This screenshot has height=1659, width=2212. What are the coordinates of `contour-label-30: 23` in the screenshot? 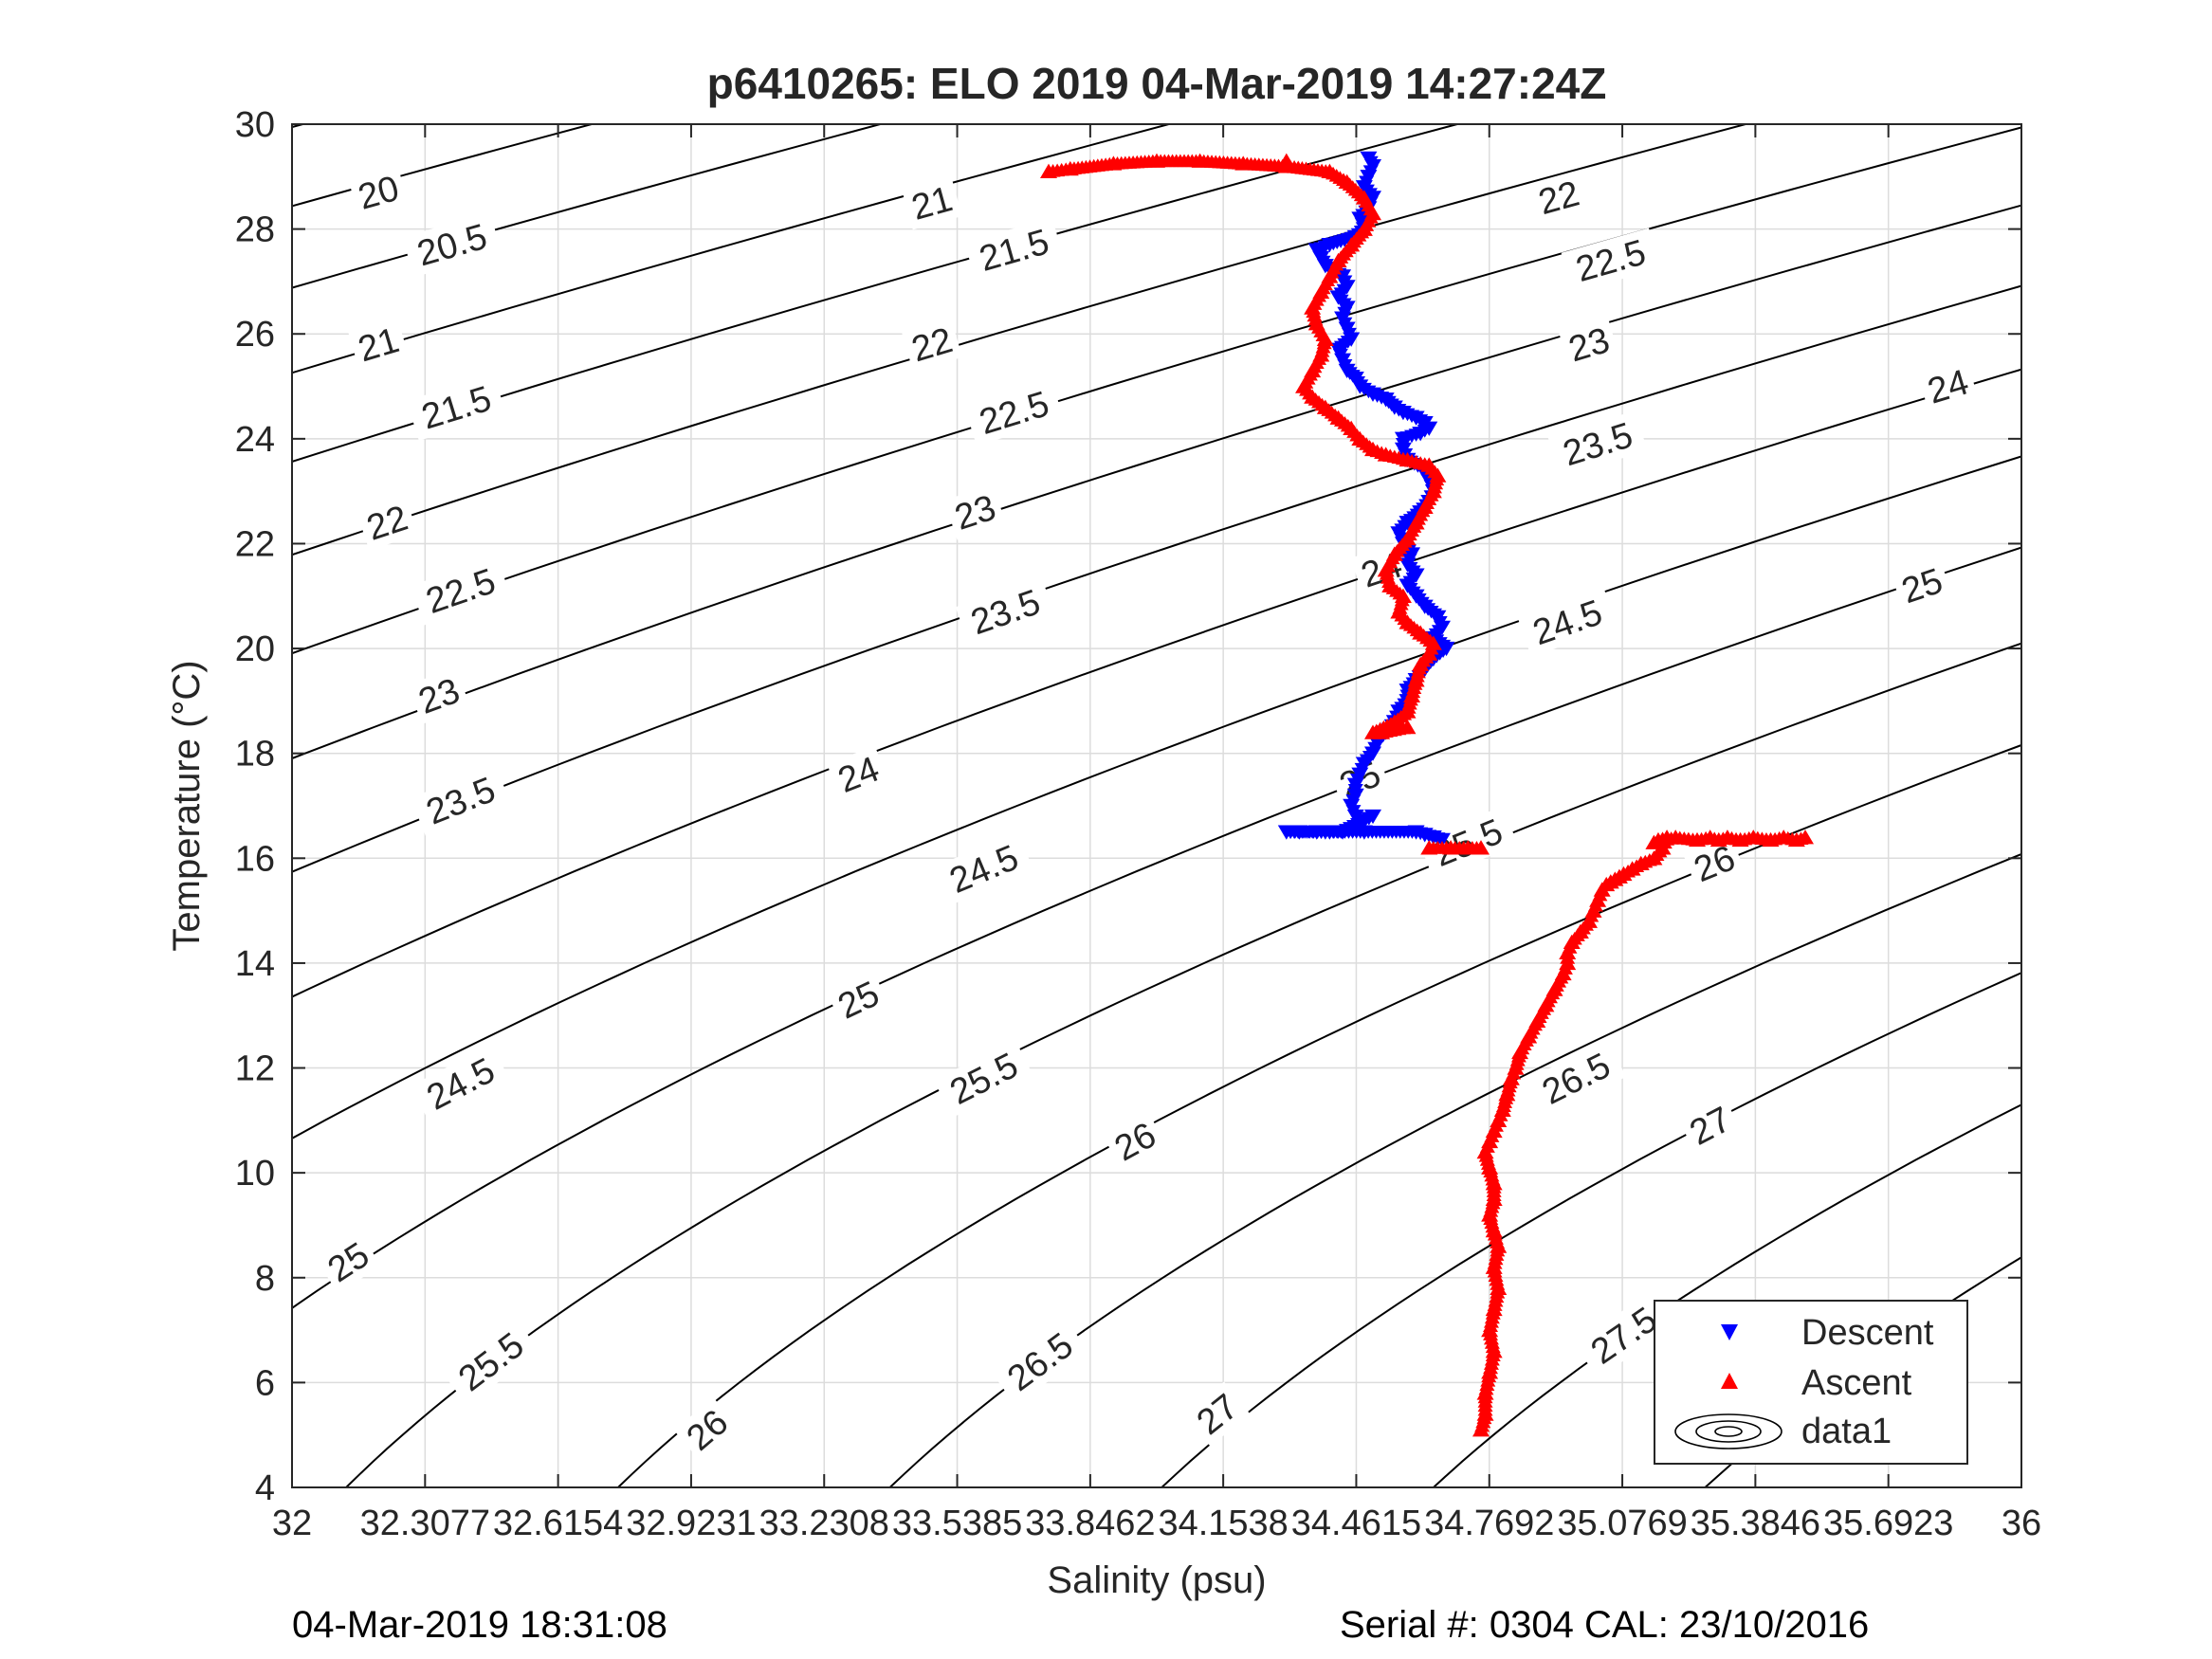 It's located at (1589, 345).